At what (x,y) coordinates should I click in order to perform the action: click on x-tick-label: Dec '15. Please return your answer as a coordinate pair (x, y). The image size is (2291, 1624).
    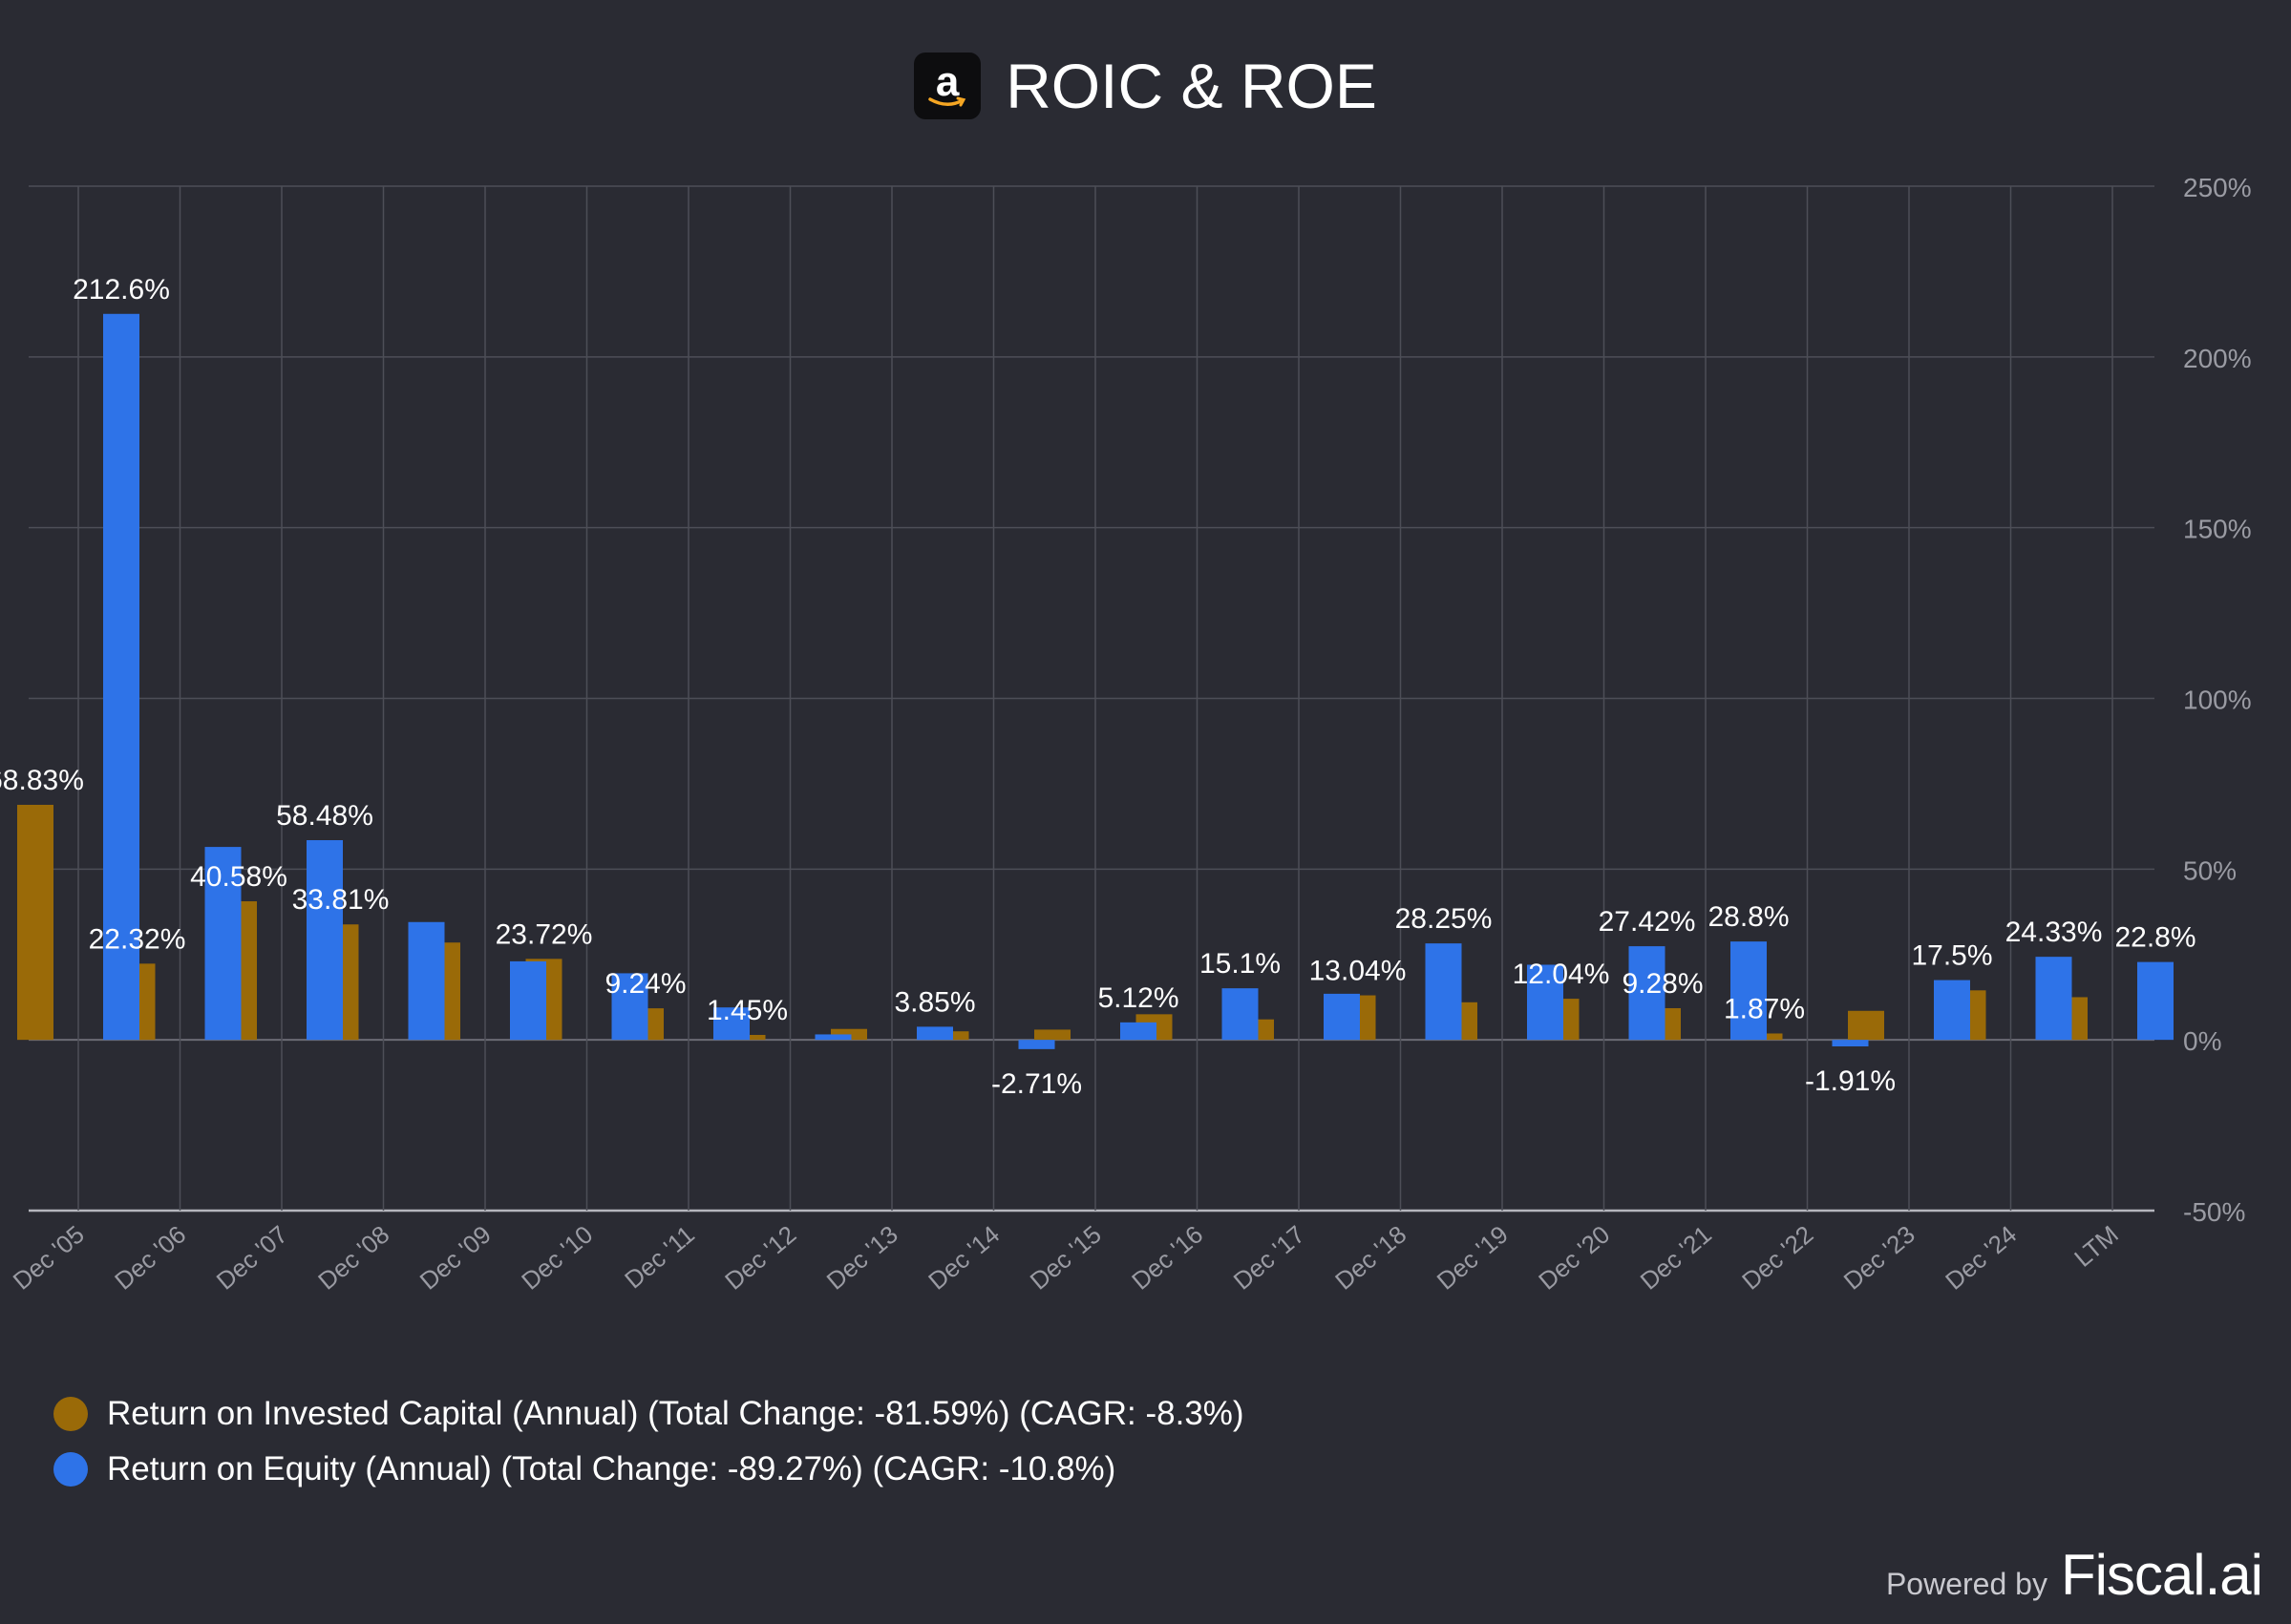
    Looking at the image, I should click on (1066, 1258).